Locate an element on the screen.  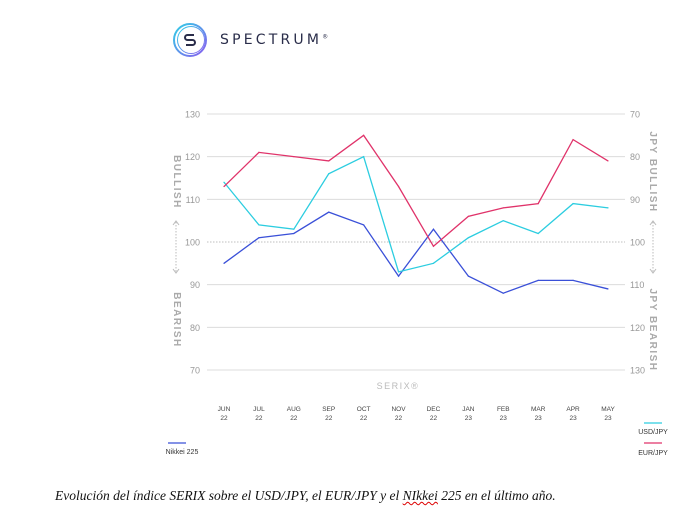
x-tick-month: FEB is located at coordinates (503, 409).